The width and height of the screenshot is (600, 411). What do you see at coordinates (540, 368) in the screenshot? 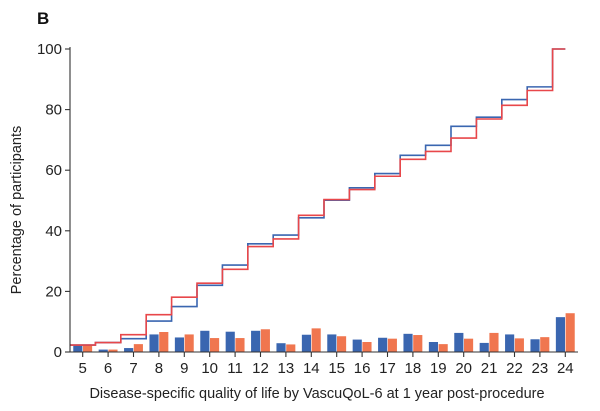
I see `x-tick-label-23: 23` at bounding box center [540, 368].